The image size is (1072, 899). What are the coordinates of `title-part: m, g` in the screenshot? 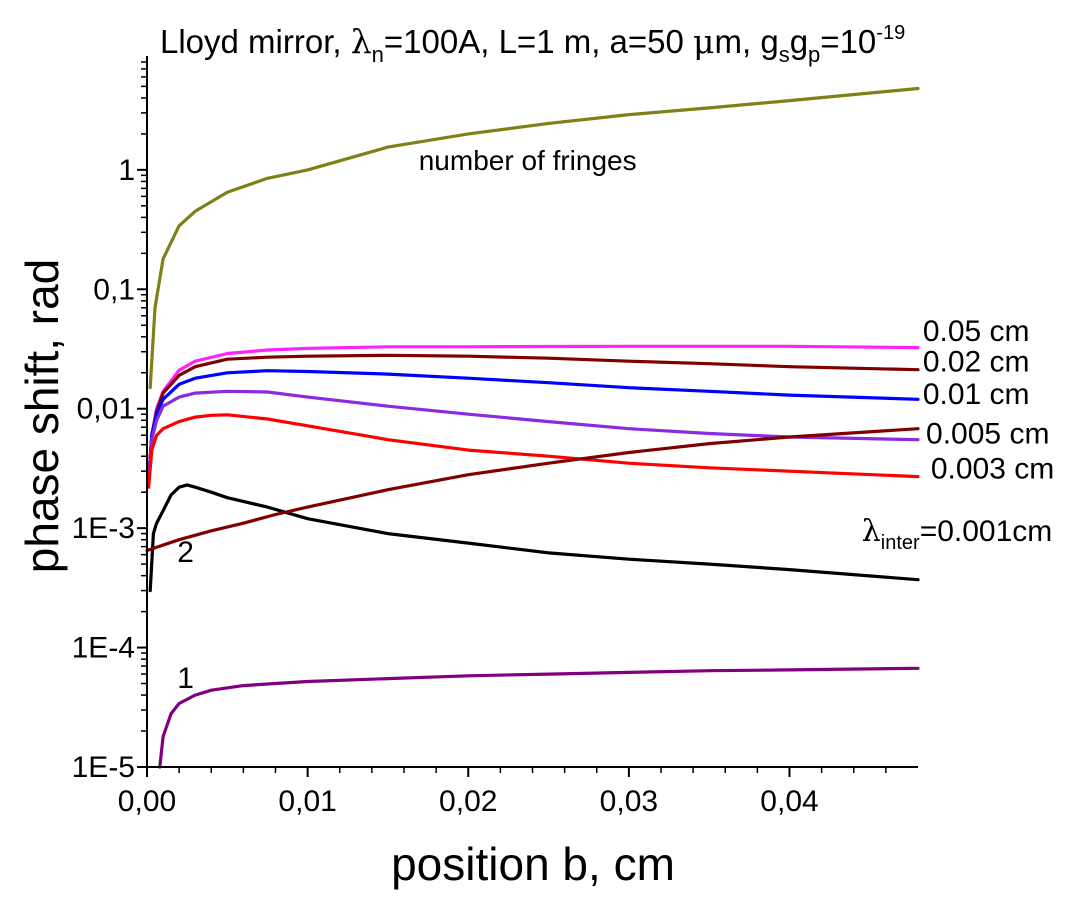 It's located at (747, 41).